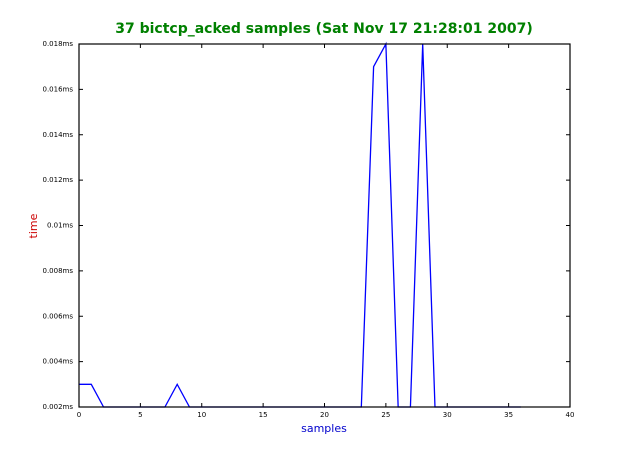  I want to click on x-tick-label: 40, so click(570, 415).